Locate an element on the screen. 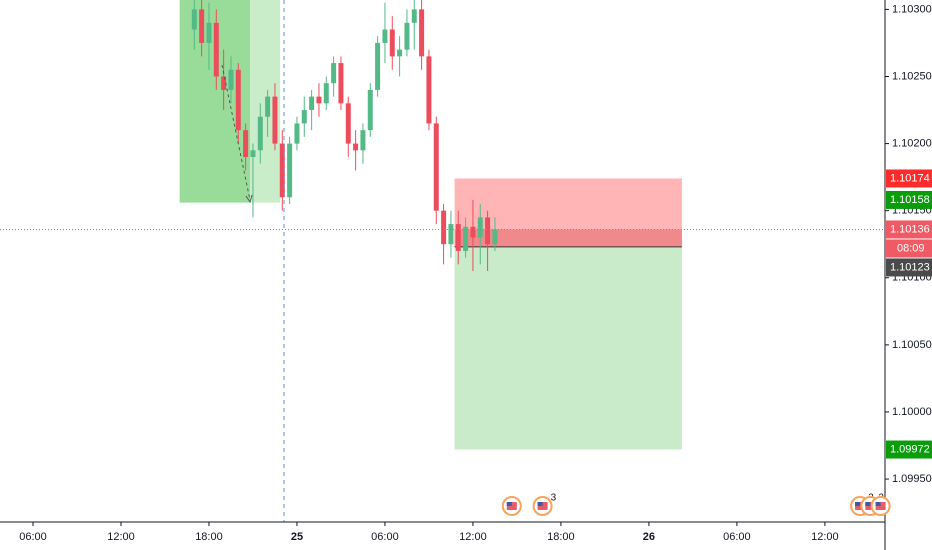 This screenshot has width=932, height=550. target-label-bg is located at coordinates (909, 449).